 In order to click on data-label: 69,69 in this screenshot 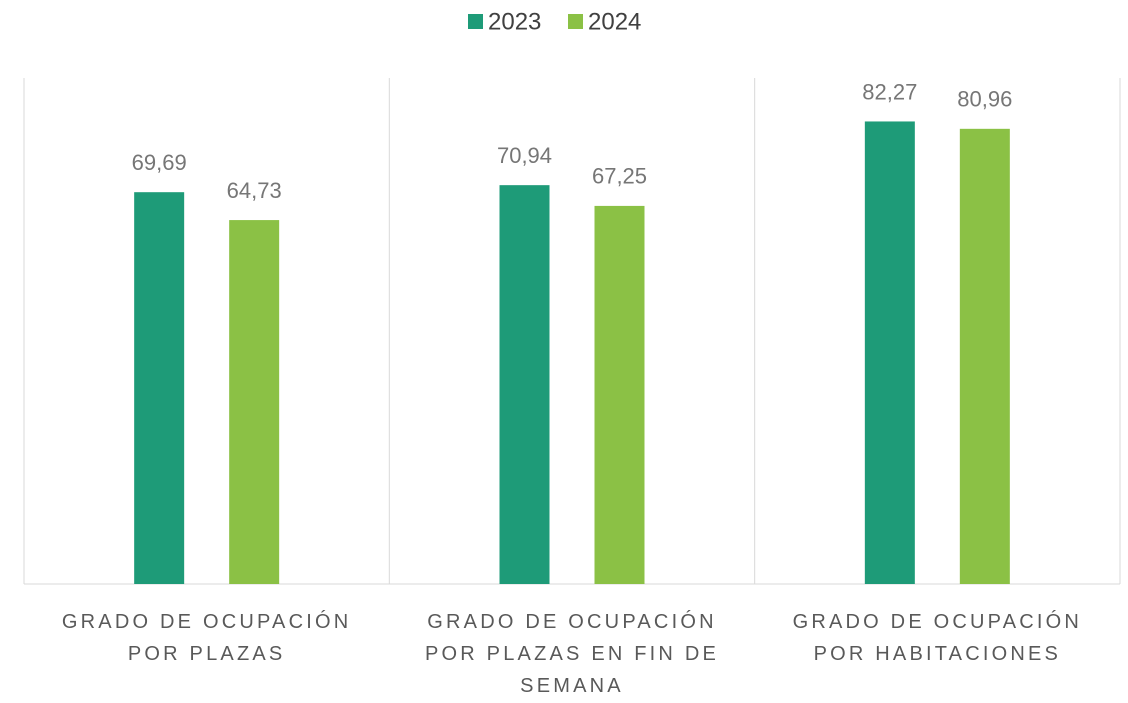, I will do `click(159, 162)`.